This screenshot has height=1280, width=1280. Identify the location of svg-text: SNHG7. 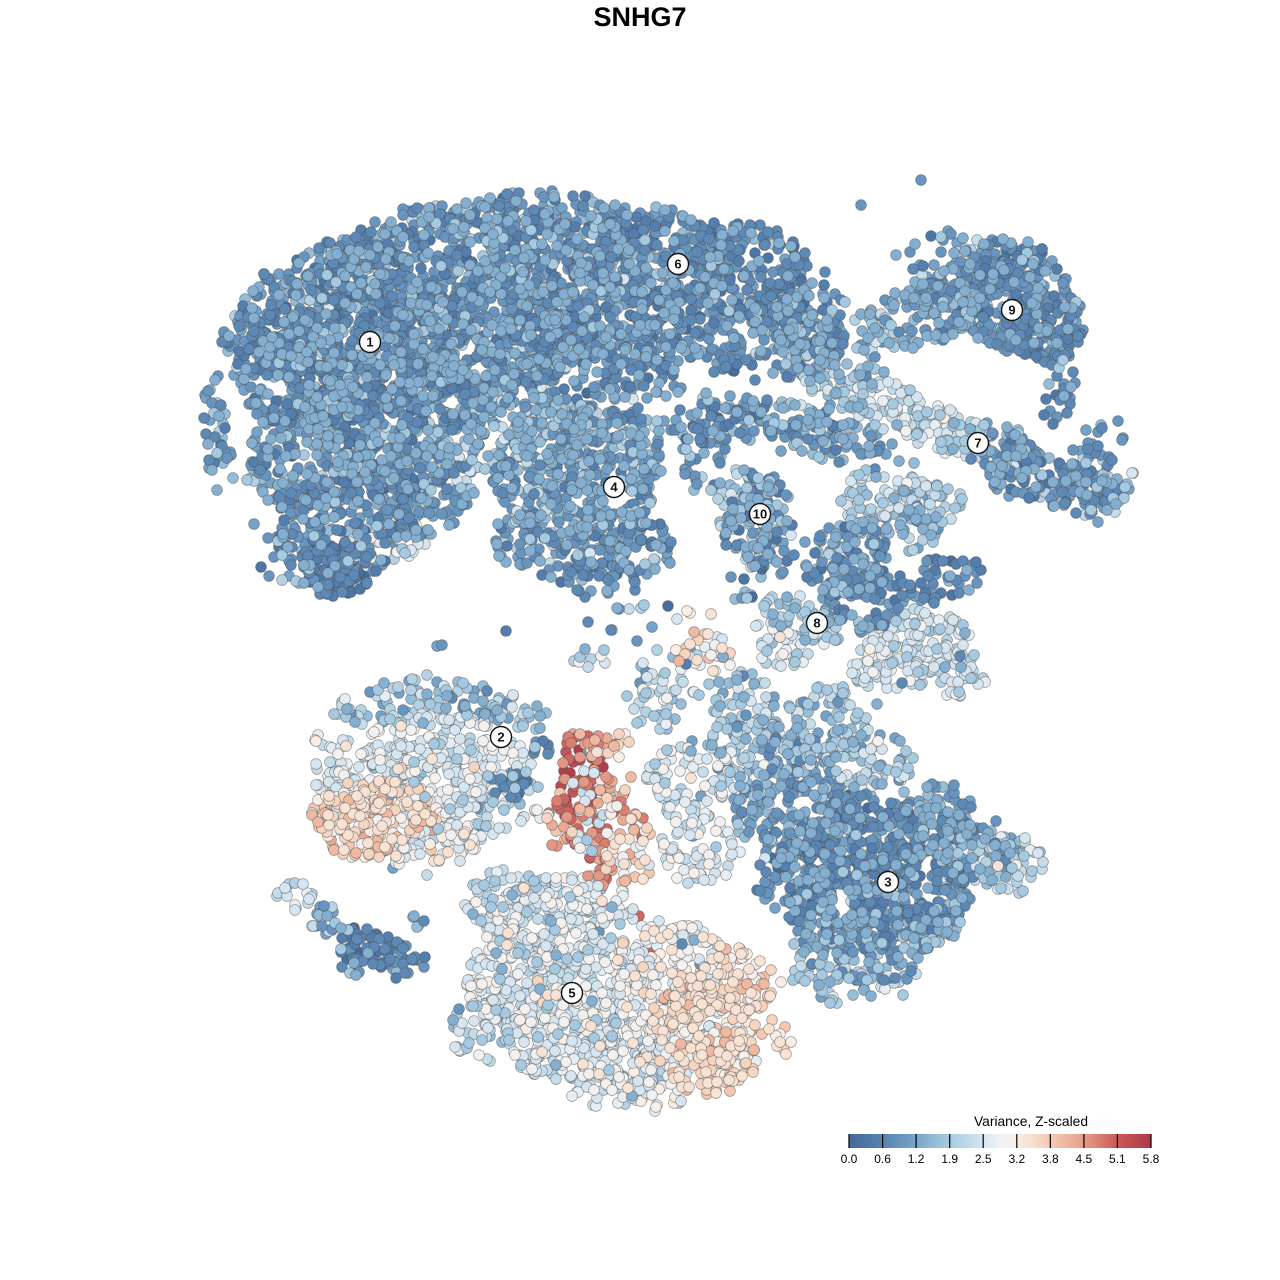
(639, 17).